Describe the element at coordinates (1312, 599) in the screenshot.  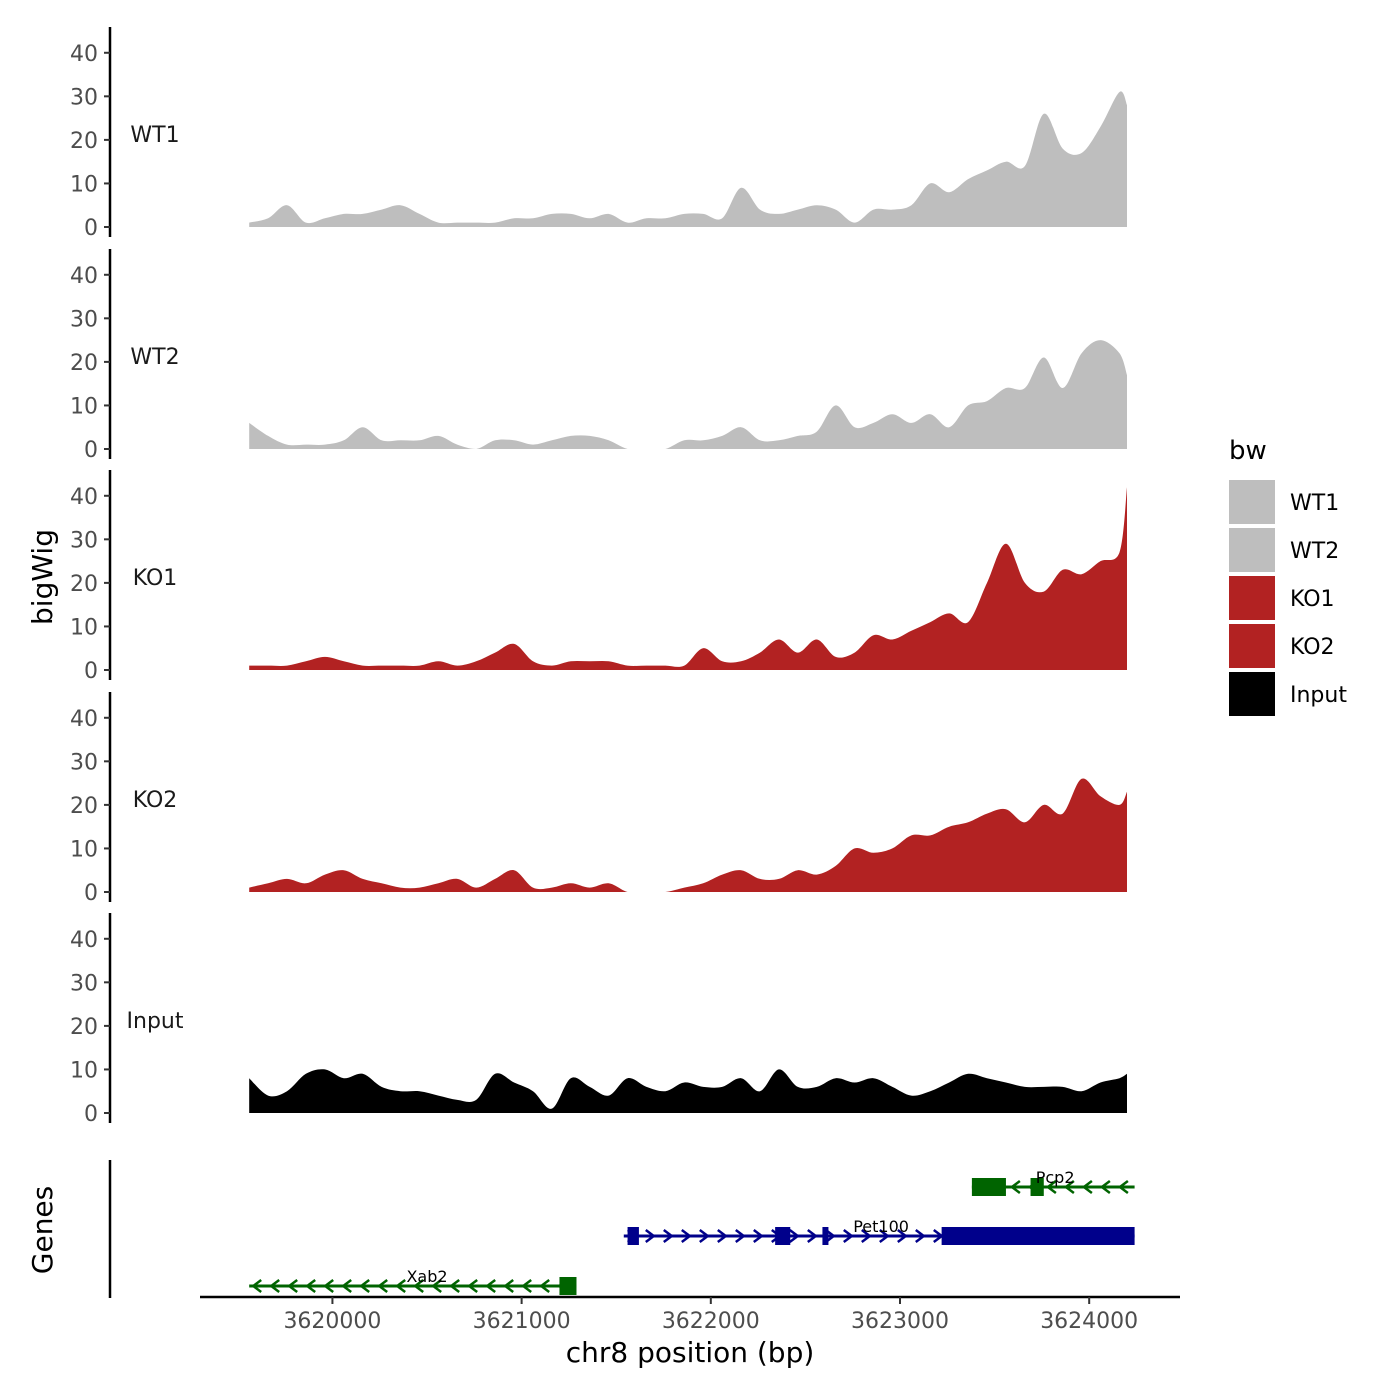
I see `legend-label: KO1` at that location.